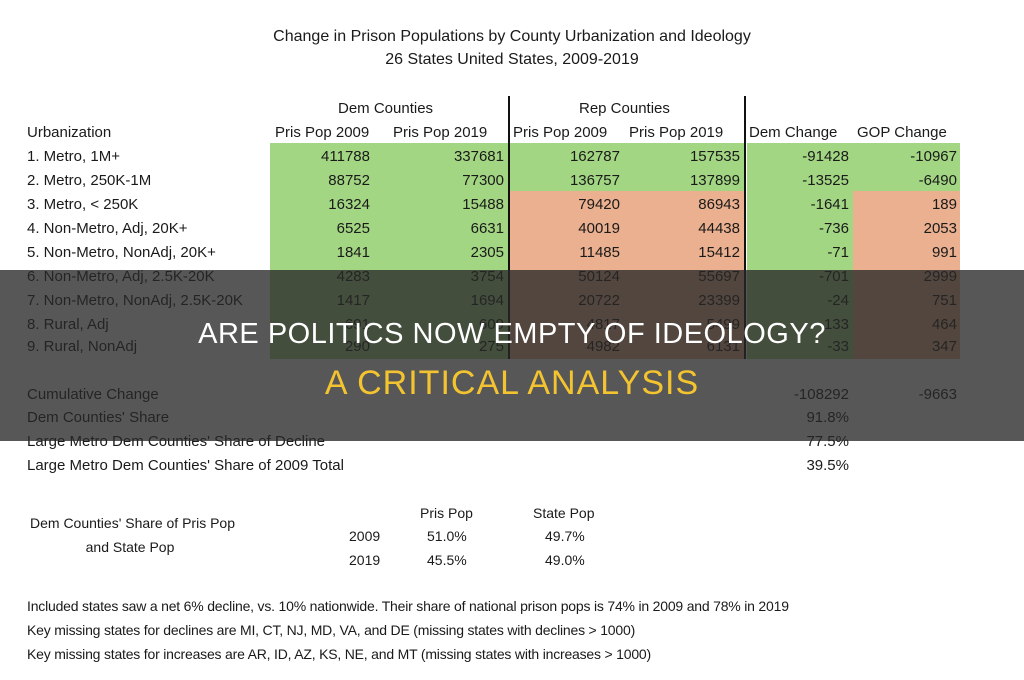  Describe the element at coordinates (833, 228) in the screenshot. I see `dem-change: -736` at that location.